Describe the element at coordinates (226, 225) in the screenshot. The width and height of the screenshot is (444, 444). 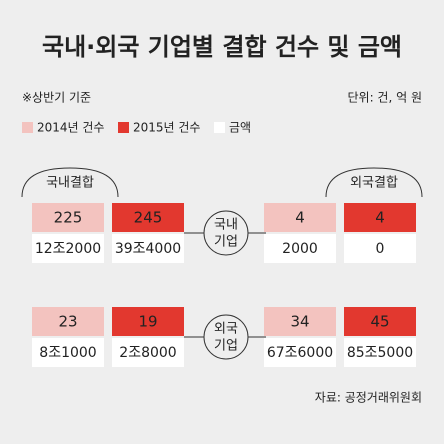
I see `row-label: 국내` at that location.